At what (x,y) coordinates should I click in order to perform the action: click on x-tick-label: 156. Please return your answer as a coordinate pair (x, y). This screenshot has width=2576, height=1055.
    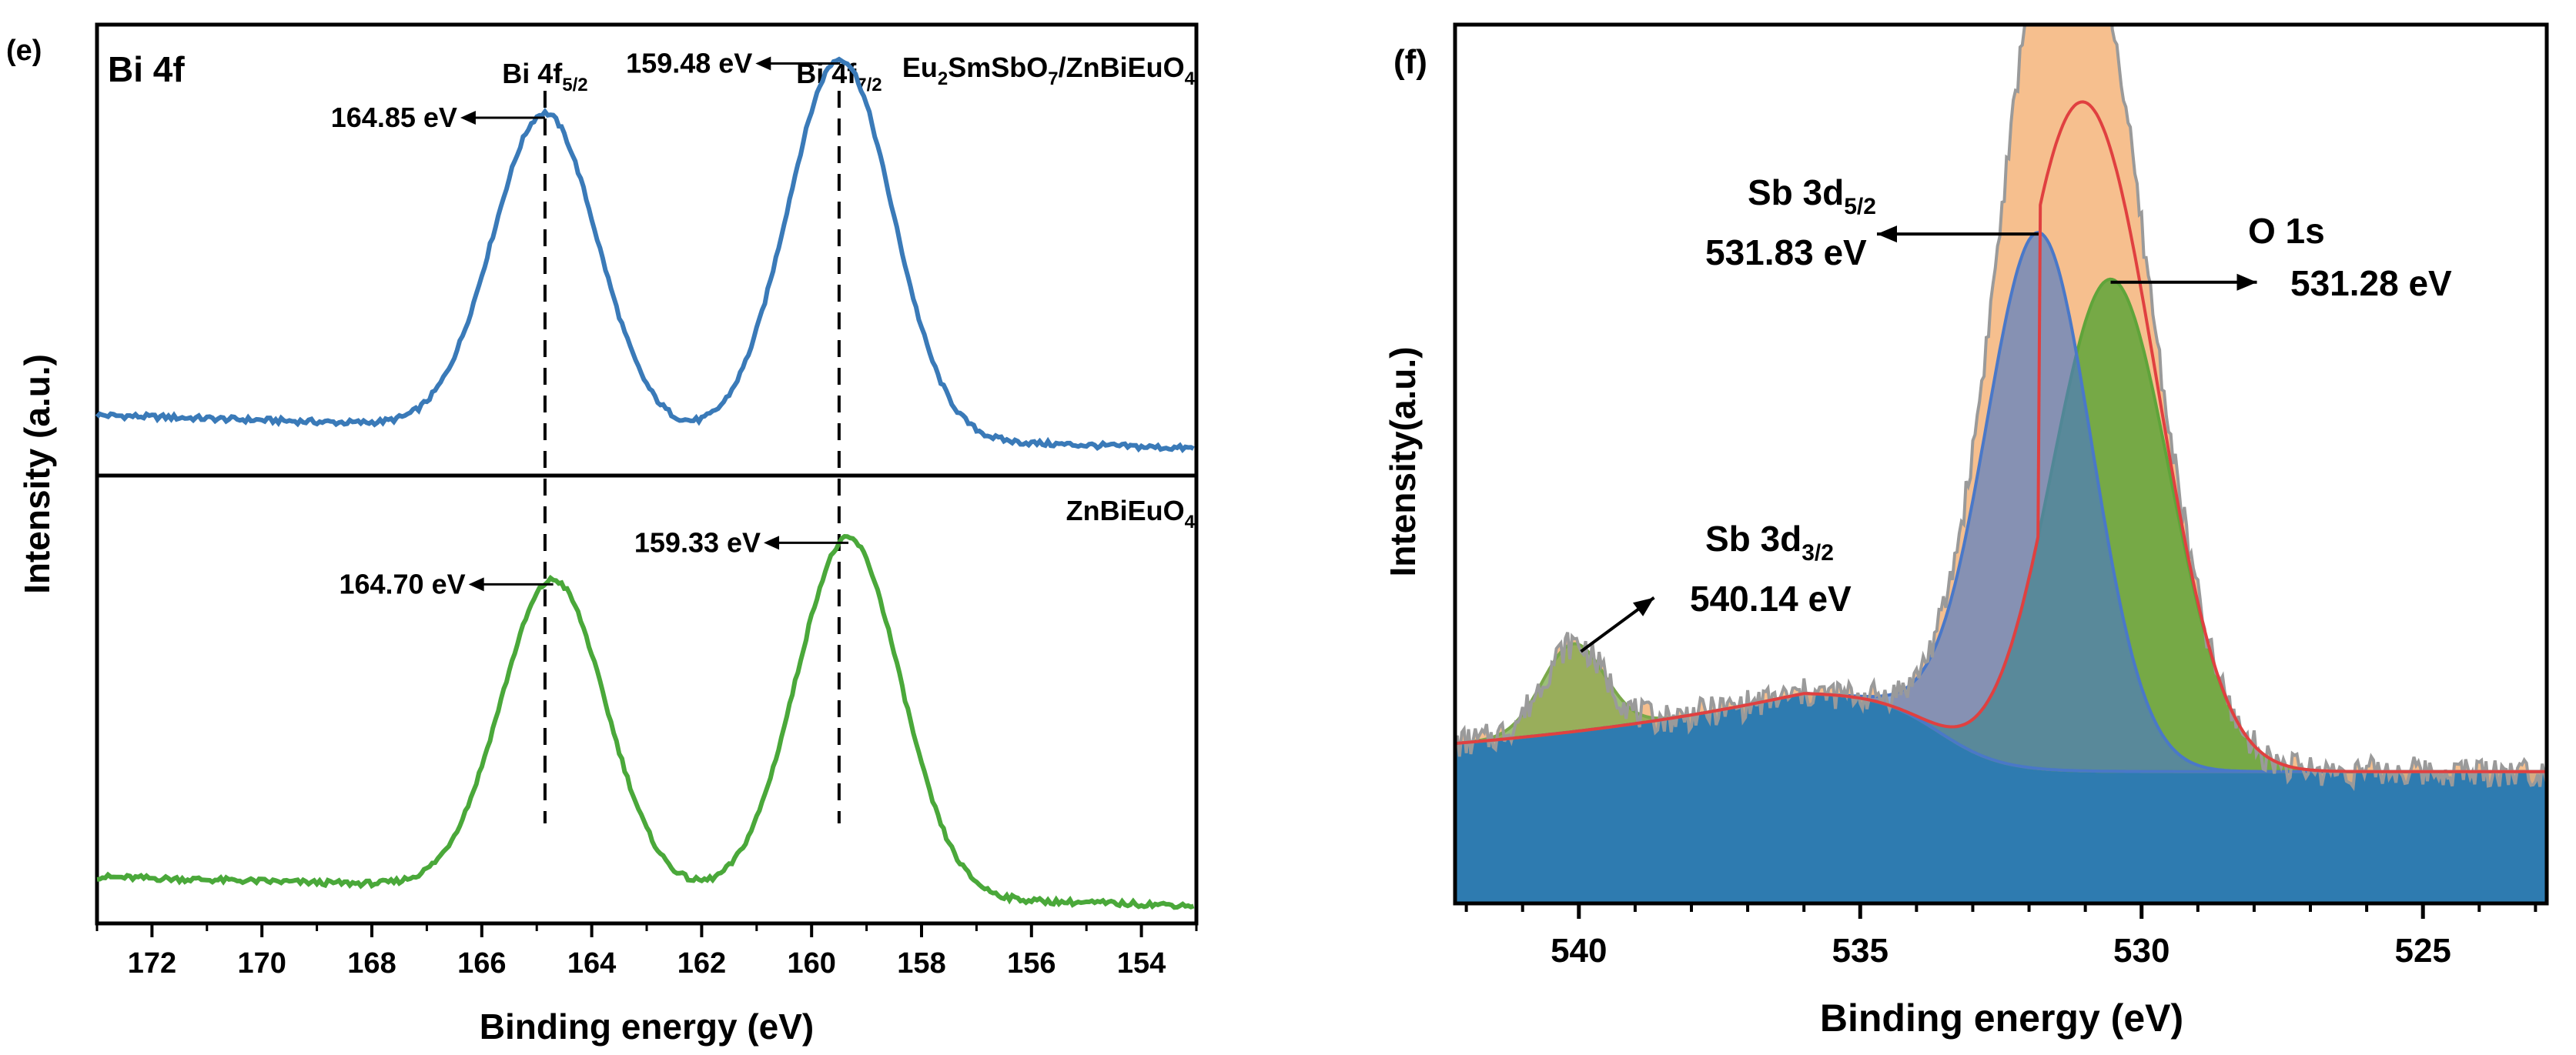
    Looking at the image, I should click on (1031, 963).